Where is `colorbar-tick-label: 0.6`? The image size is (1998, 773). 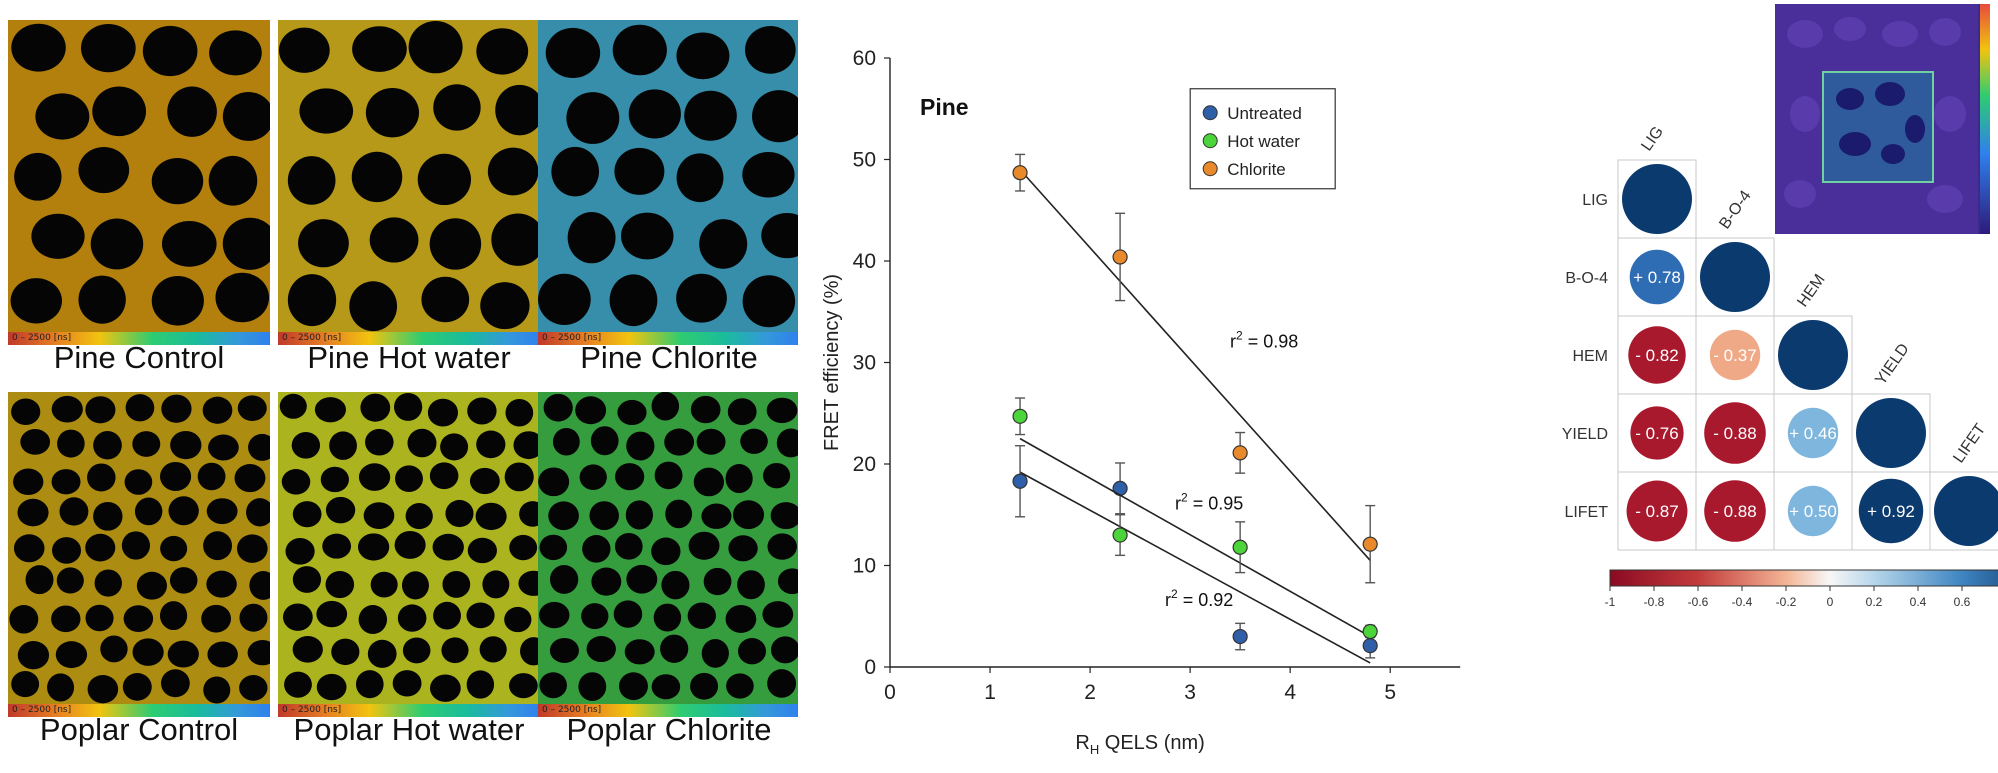 colorbar-tick-label: 0.6 is located at coordinates (1962, 602).